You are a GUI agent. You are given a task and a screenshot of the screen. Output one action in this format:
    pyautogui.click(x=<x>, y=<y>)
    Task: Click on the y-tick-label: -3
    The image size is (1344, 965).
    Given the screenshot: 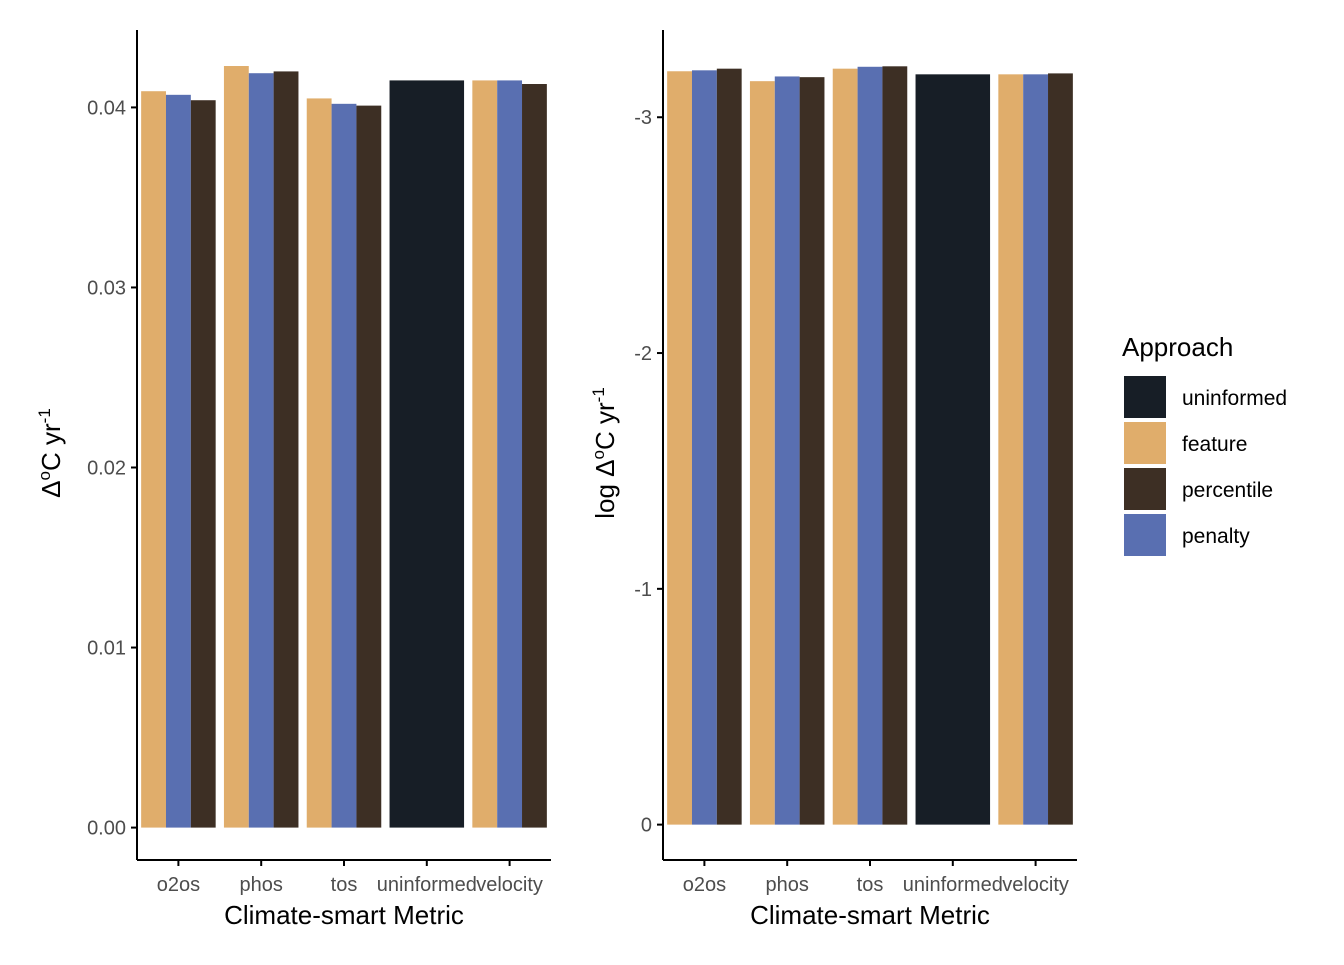 What is the action you would take?
    pyautogui.click(x=643, y=118)
    